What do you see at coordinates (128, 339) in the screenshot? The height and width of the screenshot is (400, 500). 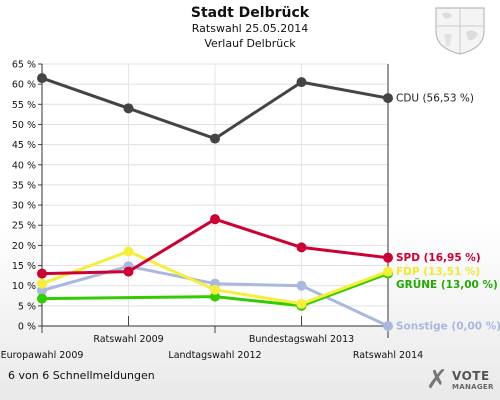 I see `x-tick-label: Ratswahl 2009` at bounding box center [128, 339].